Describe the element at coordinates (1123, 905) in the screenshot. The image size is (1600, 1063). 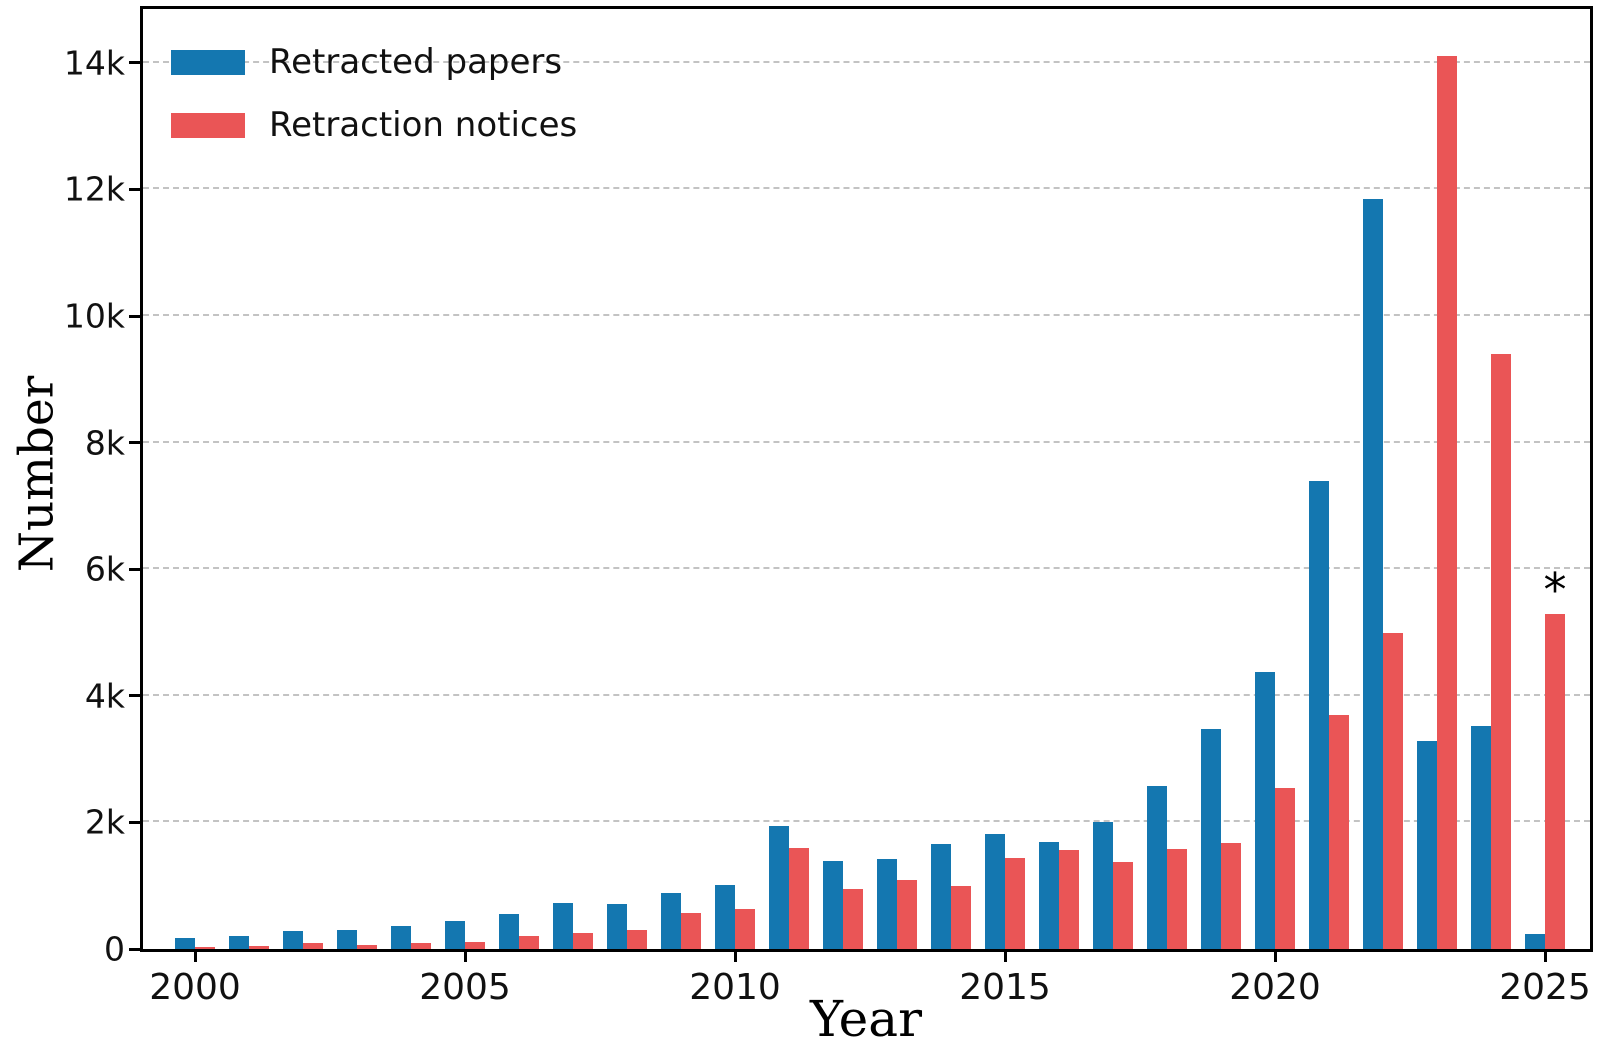
I see `bar-retraction-notices-2017` at that location.